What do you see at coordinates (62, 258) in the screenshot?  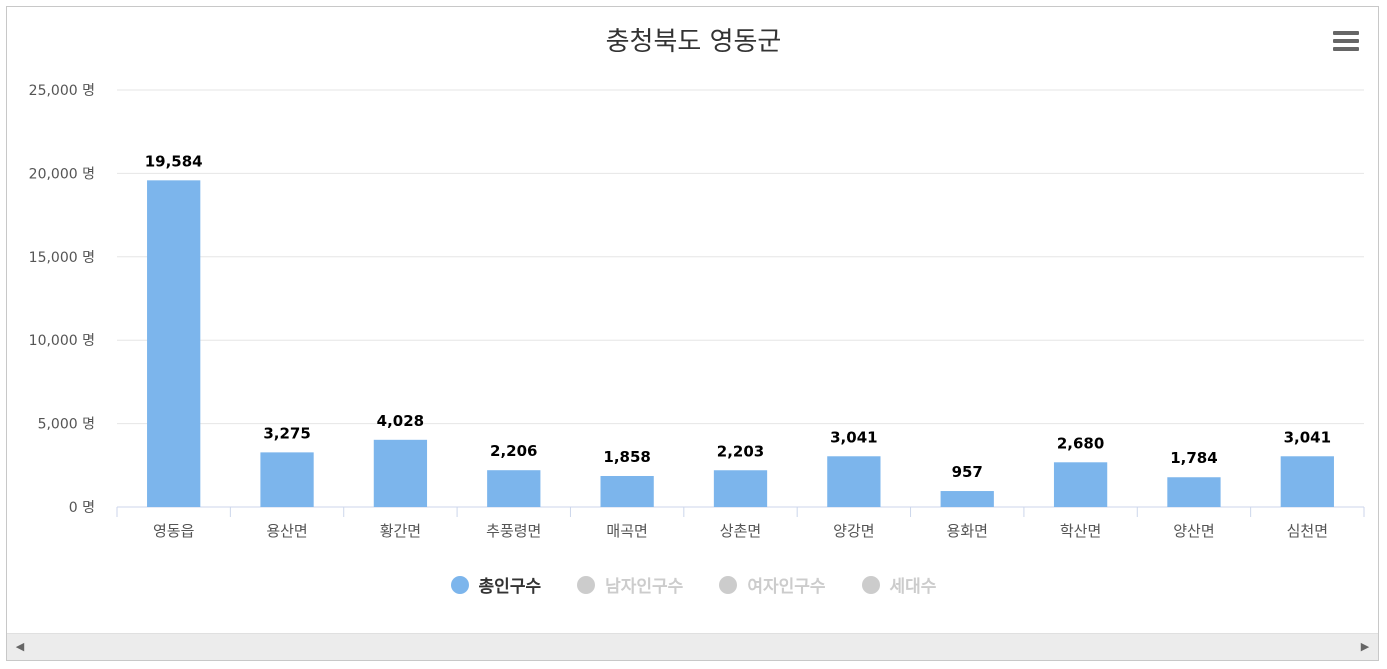 I see `y-tick-label: 15,000 명` at bounding box center [62, 258].